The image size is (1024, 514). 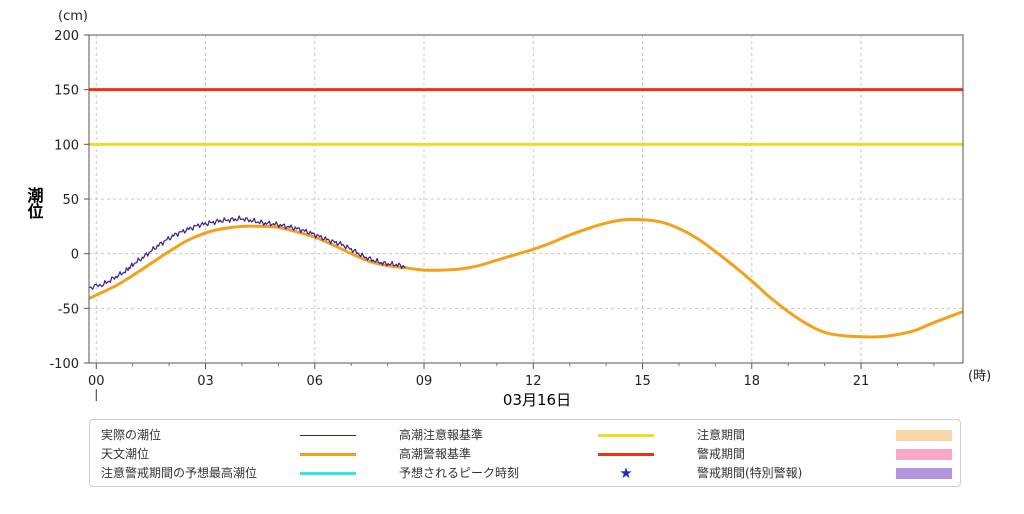 I want to click on legend-swatch-advisory-standard, so click(x=626, y=435).